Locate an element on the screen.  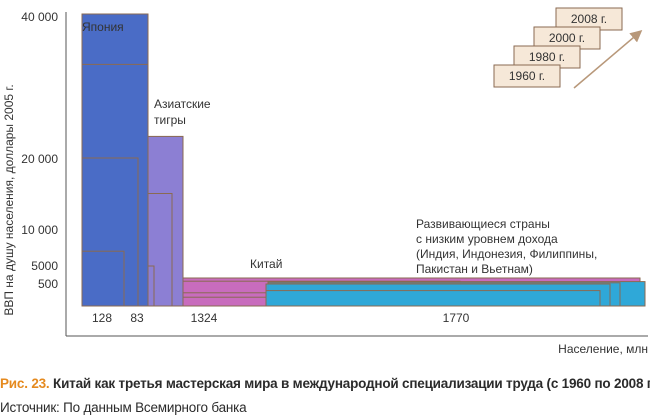
group-label-japan: Япония is located at coordinates (103, 27).